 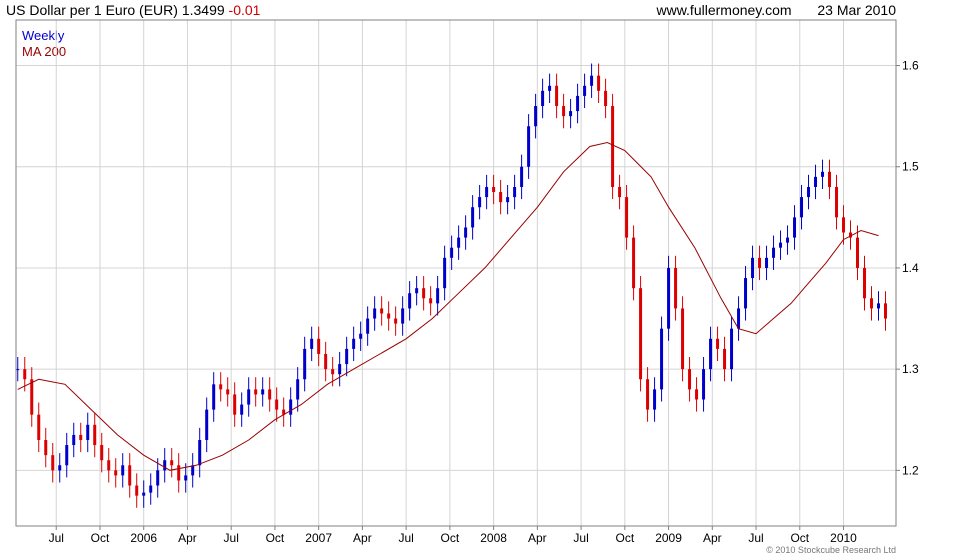 I want to click on x-tick-0: Jul, so click(x=56, y=538).